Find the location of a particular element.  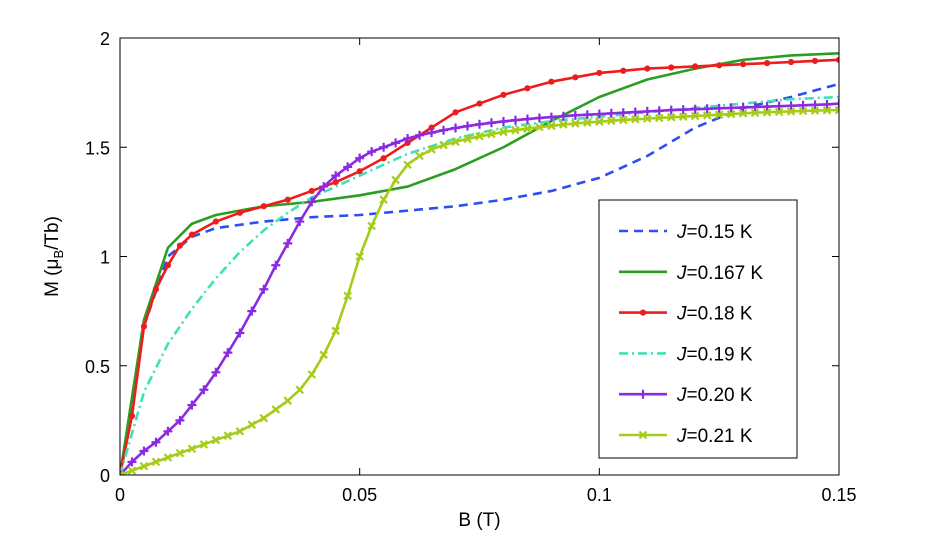

legend-entry: J=0.21 K is located at coordinates (686, 436).